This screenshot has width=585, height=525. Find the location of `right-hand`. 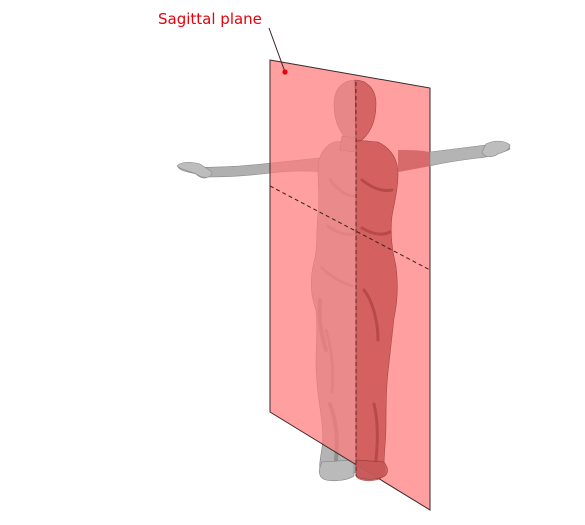

right-hand is located at coordinates (496, 149).